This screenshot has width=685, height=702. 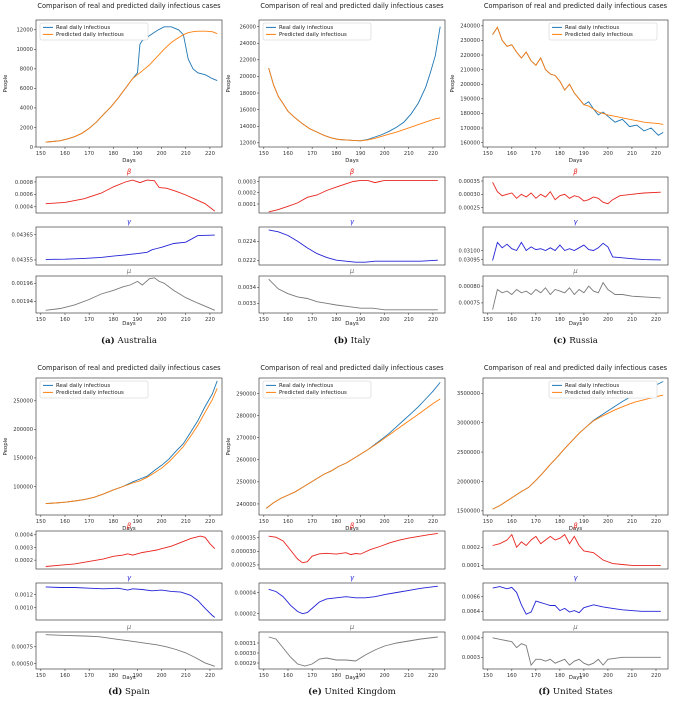 I want to click on parameter-panel: γ 0.00002 0.00004, so click(x=340, y=597).